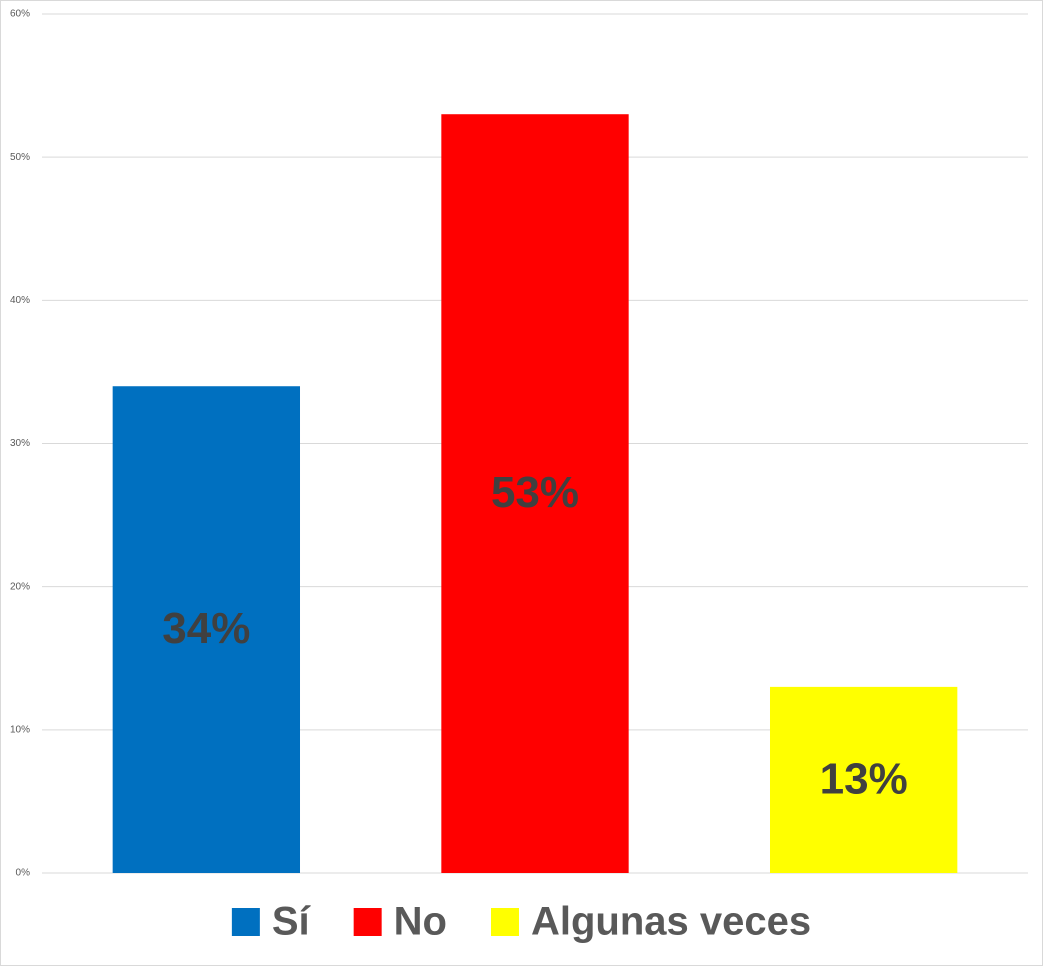 This screenshot has width=1043, height=966. I want to click on y-tick-label: 60%, so click(20, 14).